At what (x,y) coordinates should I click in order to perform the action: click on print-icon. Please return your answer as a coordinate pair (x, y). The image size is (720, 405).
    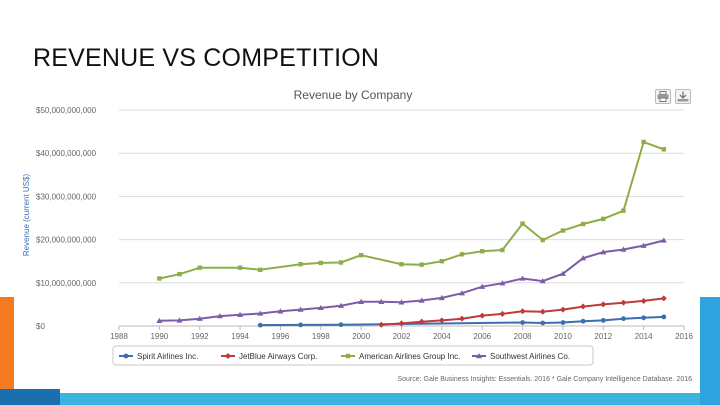
    Looking at the image, I should click on (663, 96).